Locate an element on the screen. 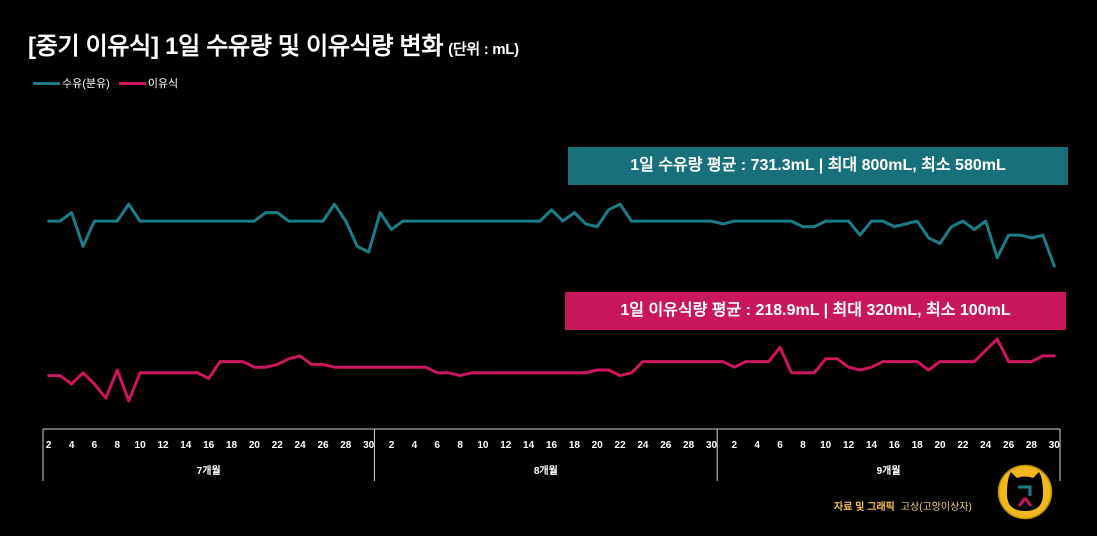 This screenshot has width=1097, height=536. chart-title-text: [중기 이유식] 1일 수유량 및 이유식량 변화 is located at coordinates (236, 46).